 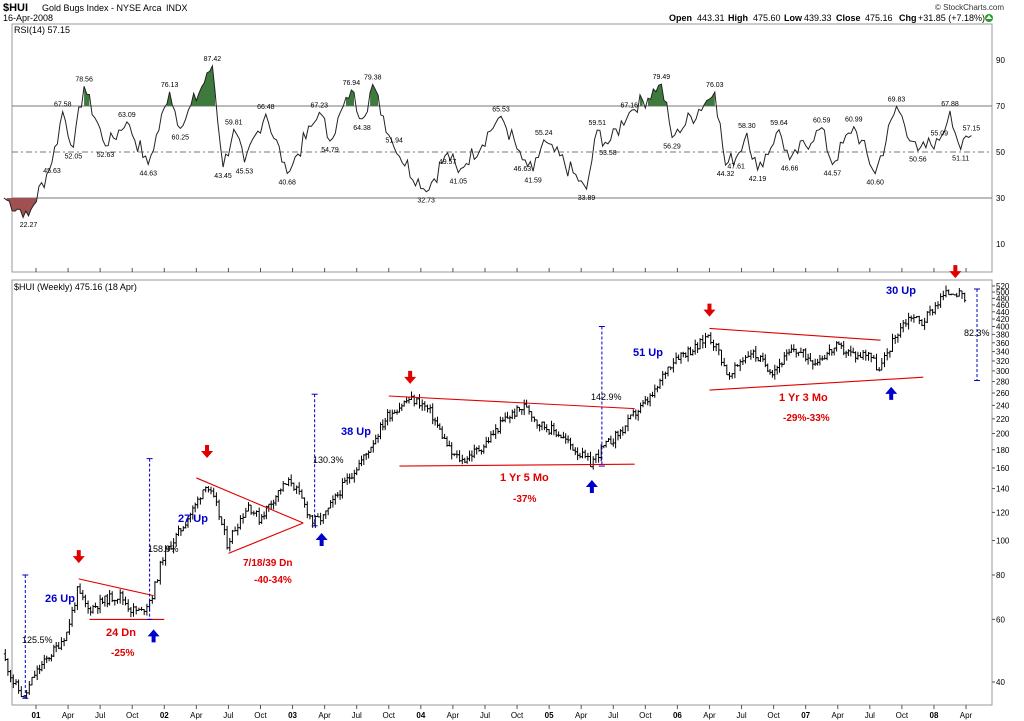 What do you see at coordinates (426, 201) in the screenshot?
I see `rsi-value-label: 32.73` at bounding box center [426, 201].